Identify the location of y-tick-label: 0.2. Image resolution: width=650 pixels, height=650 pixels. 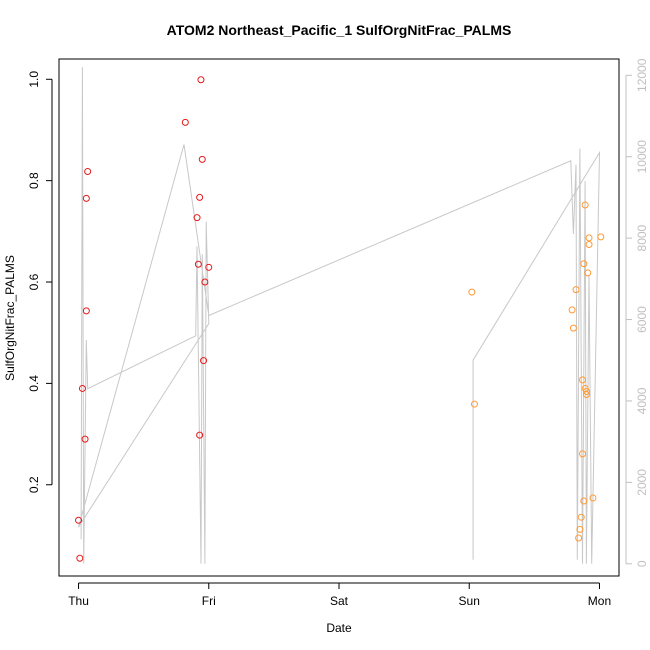
(34, 484).